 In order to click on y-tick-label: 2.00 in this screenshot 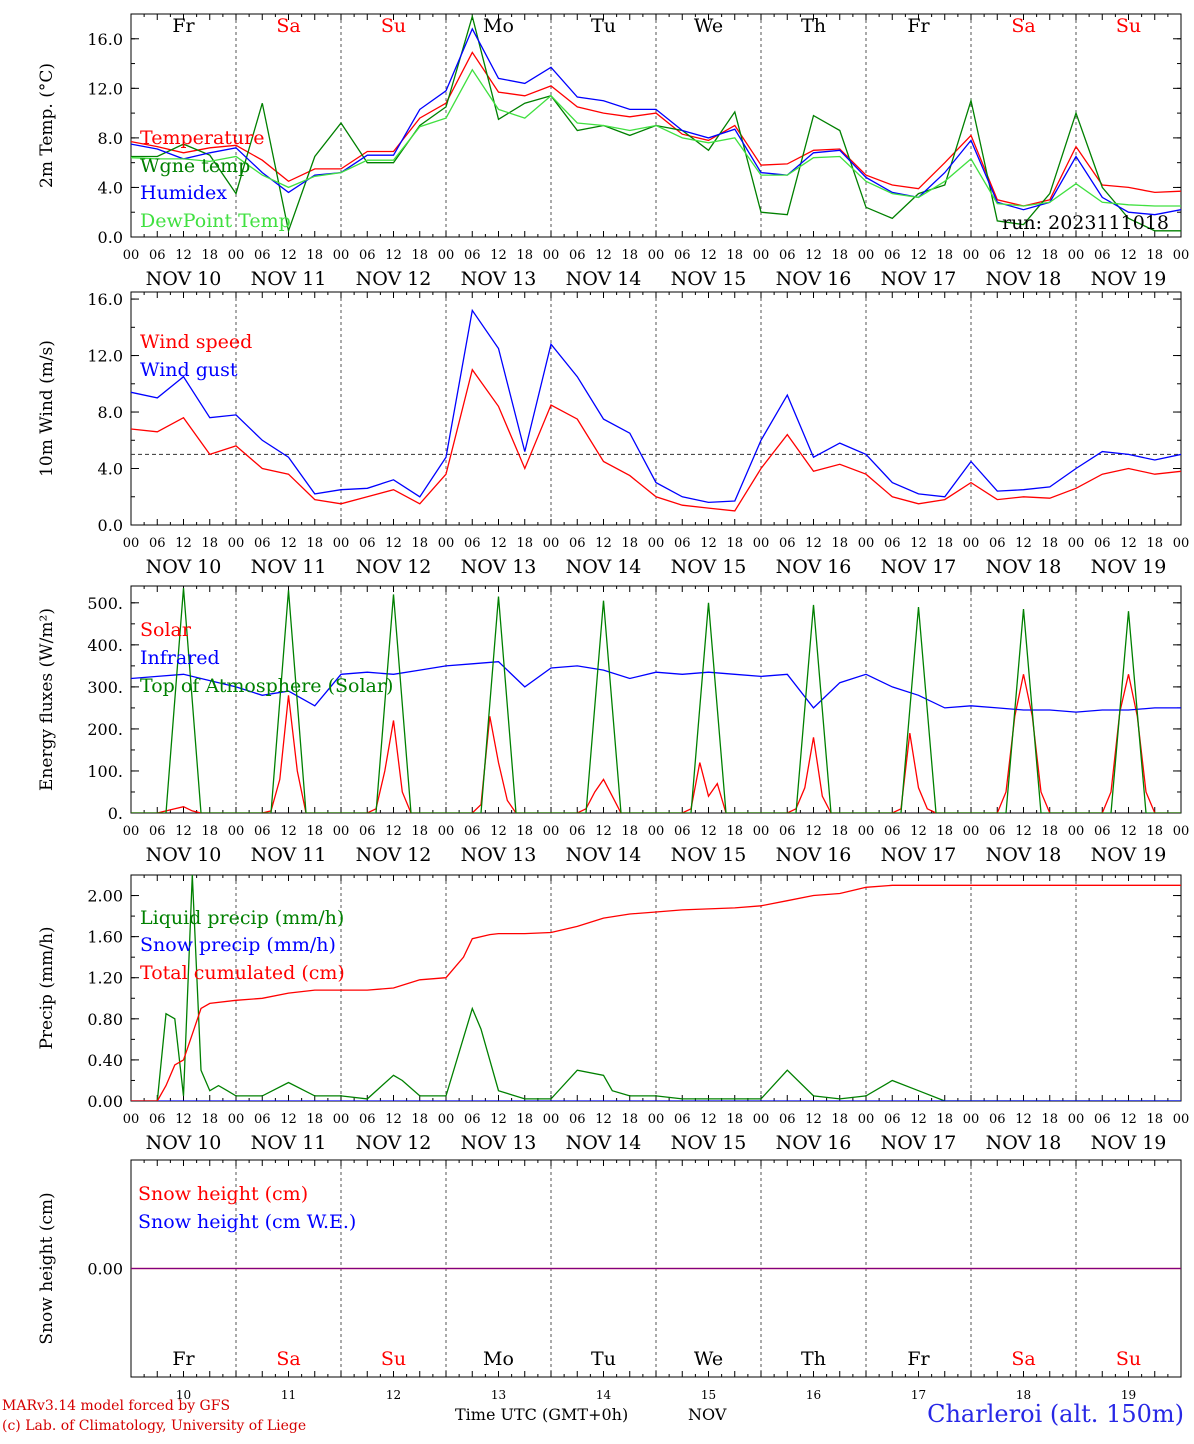, I will do `click(105, 896)`.